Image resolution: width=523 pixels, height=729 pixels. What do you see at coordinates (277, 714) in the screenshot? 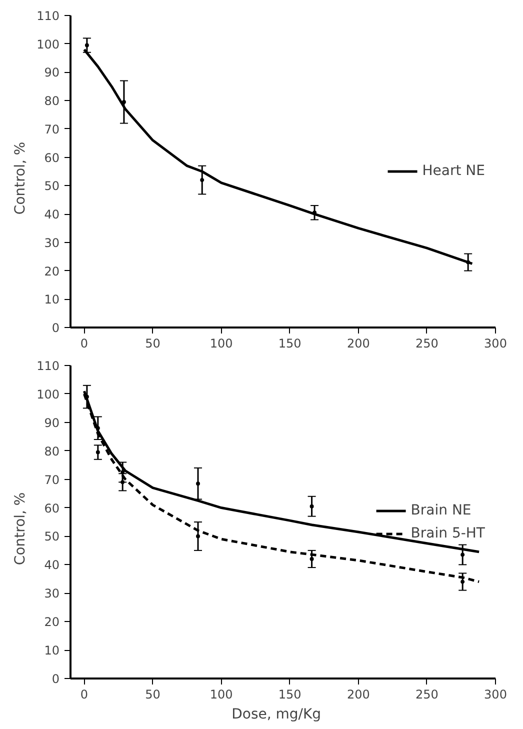
I see `x-axis-title: Dose, mg/Kg` at bounding box center [277, 714].